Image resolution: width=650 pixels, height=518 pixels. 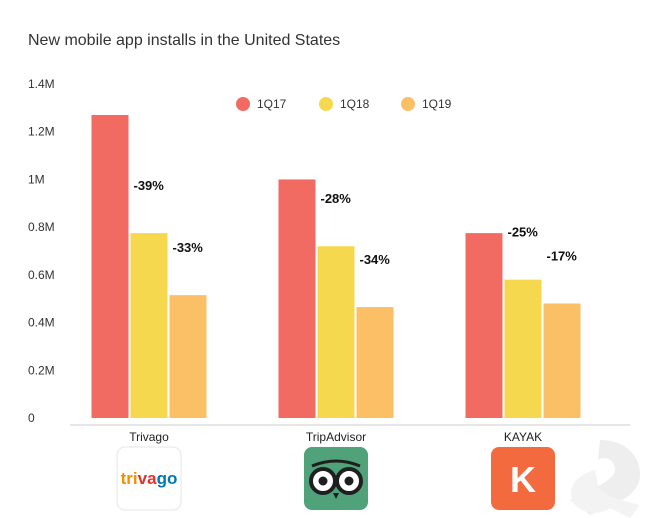 I want to click on svg-text: trivago, so click(x=149, y=478).